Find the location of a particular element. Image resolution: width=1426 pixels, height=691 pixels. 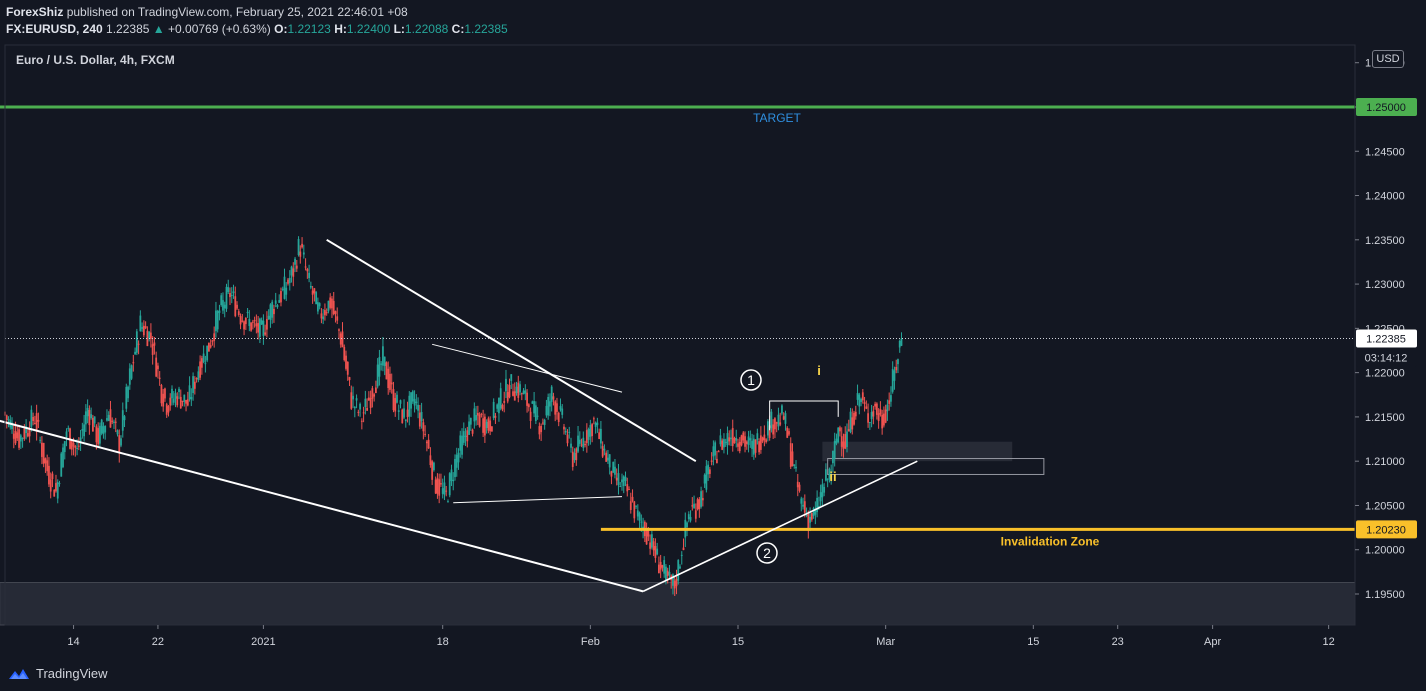

tradingview-logo-icon is located at coordinates (19, 673).